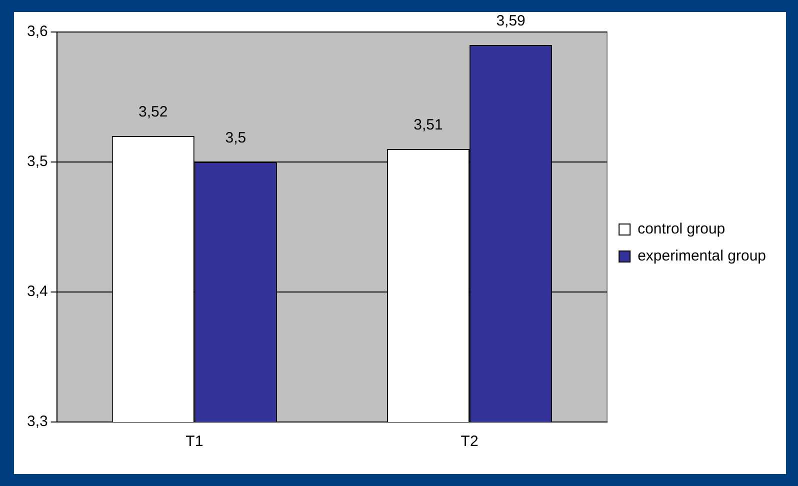 This screenshot has width=798, height=486. I want to click on data-label: 3,5, so click(235, 138).